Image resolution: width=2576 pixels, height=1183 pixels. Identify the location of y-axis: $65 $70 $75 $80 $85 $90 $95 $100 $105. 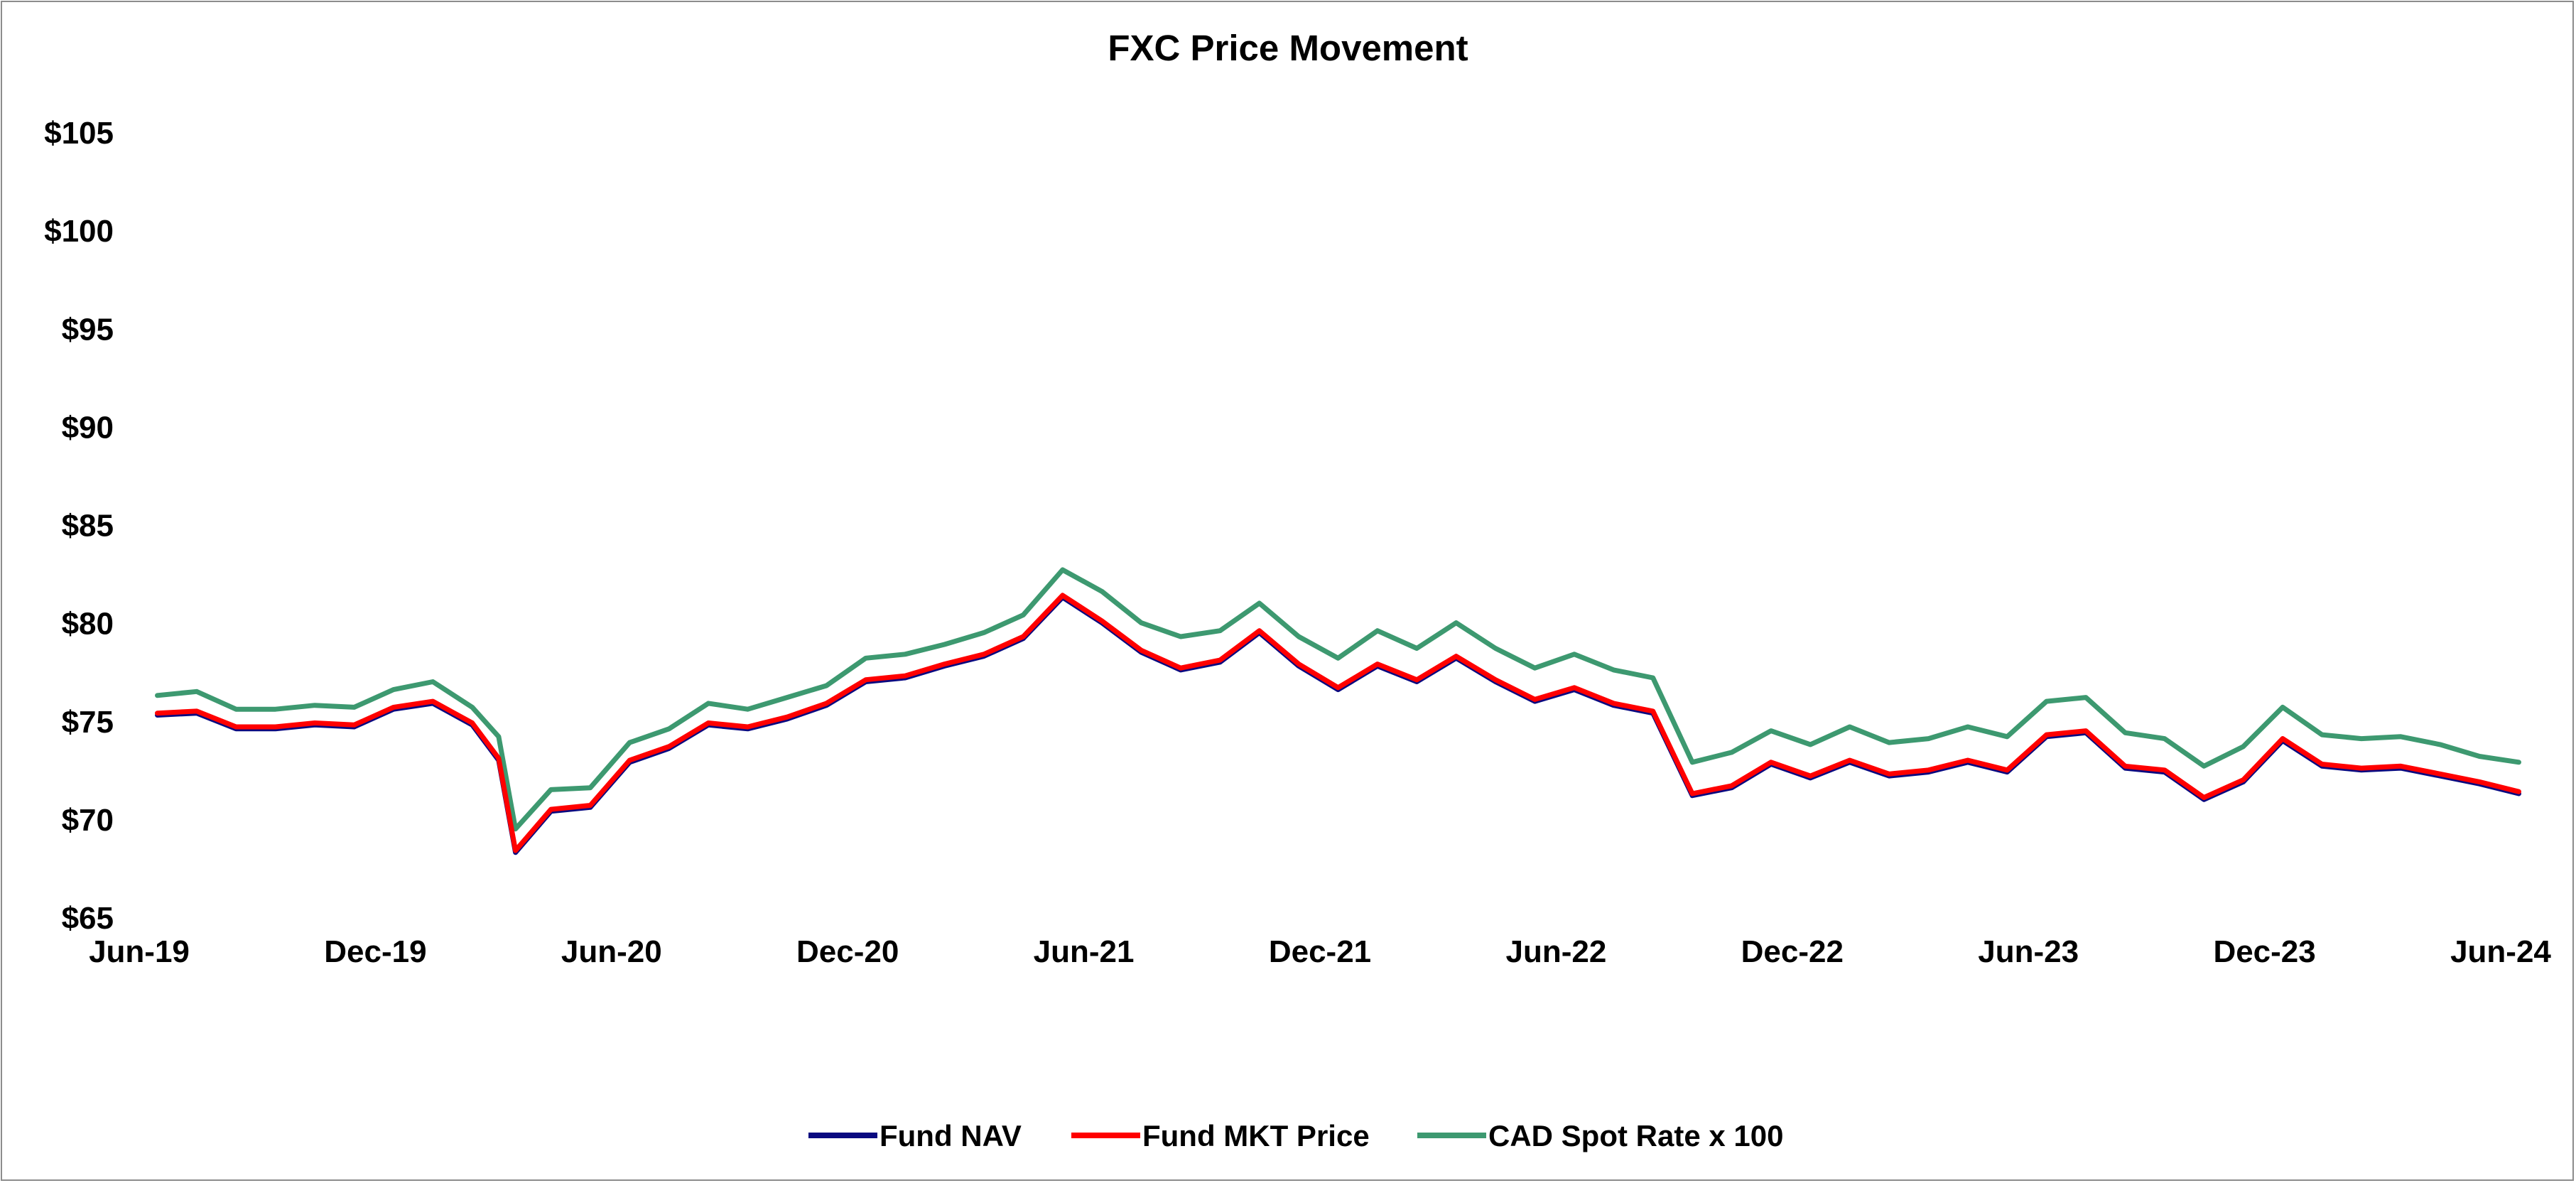
(79, 526).